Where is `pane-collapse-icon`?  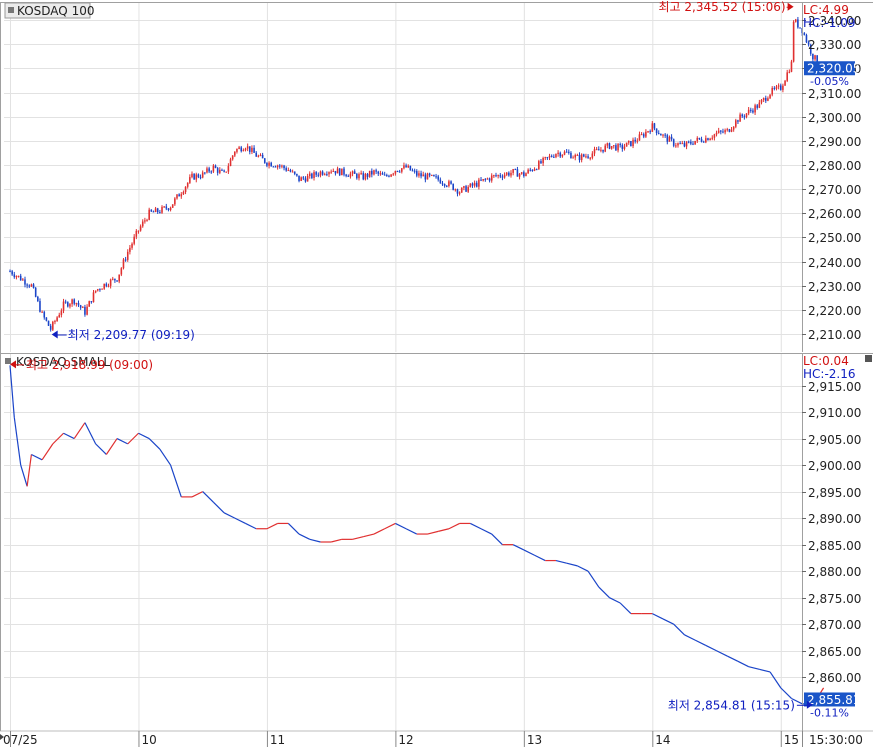
pane-collapse-icon is located at coordinates (868, 358).